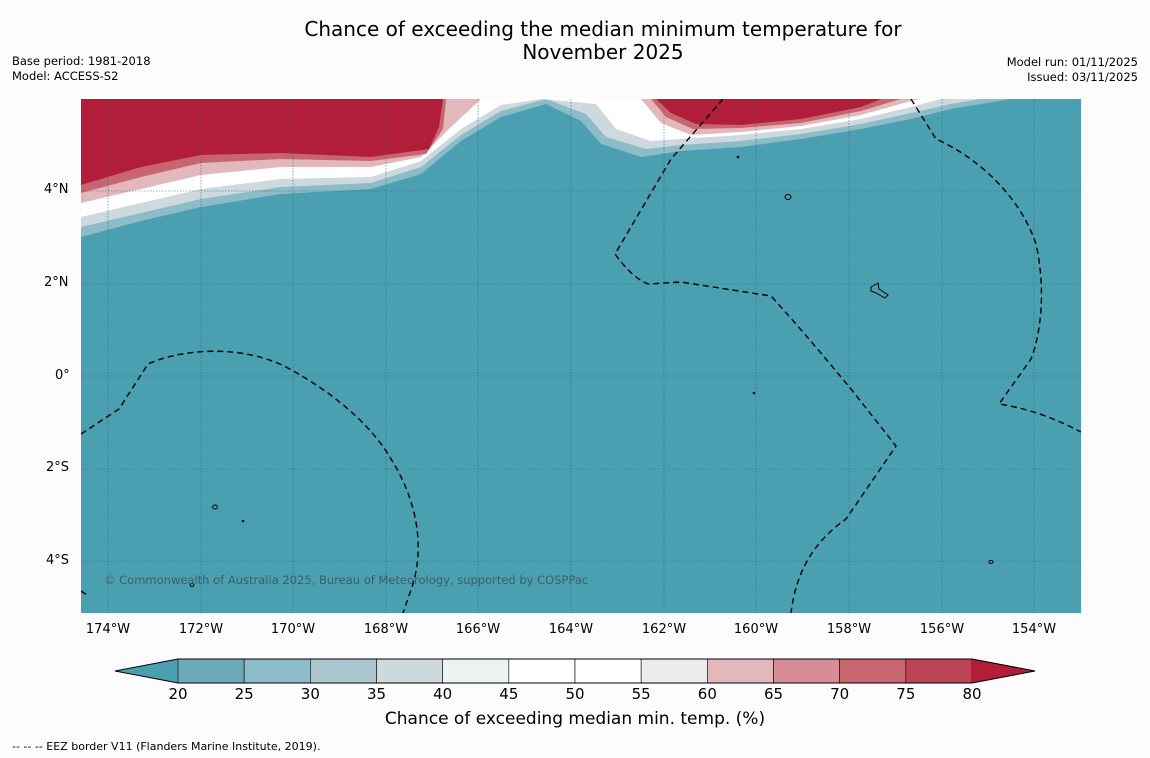 Image resolution: width=1150 pixels, height=758 pixels. What do you see at coordinates (81, 61) in the screenshot?
I see `base-period-text: Base period: 1981-2018` at bounding box center [81, 61].